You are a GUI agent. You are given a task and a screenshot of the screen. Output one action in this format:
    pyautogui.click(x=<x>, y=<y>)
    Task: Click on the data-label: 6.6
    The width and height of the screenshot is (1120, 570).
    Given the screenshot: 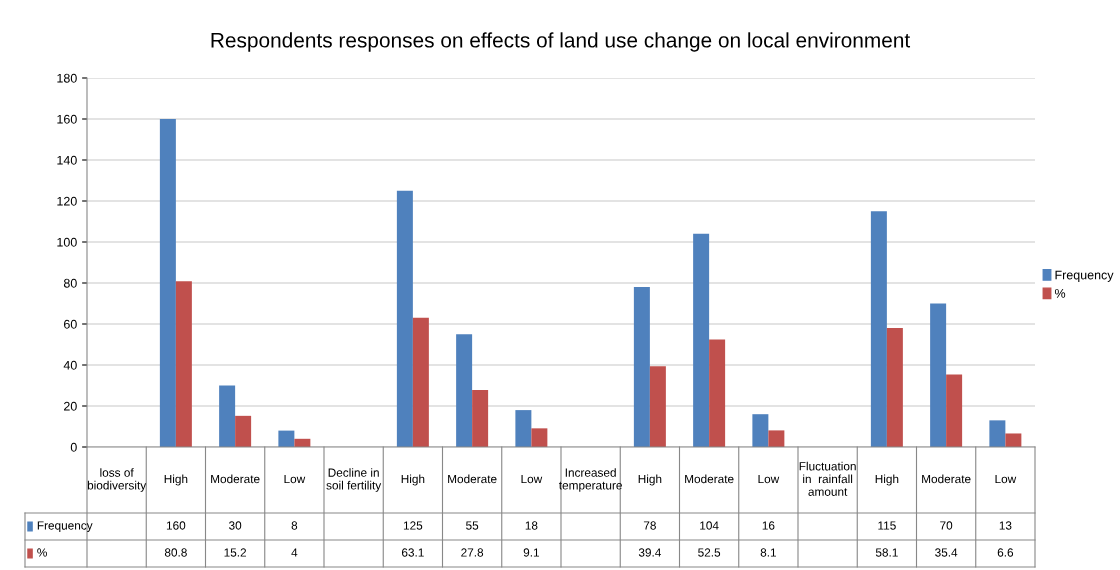 What is the action you would take?
    pyautogui.click(x=1005, y=552)
    